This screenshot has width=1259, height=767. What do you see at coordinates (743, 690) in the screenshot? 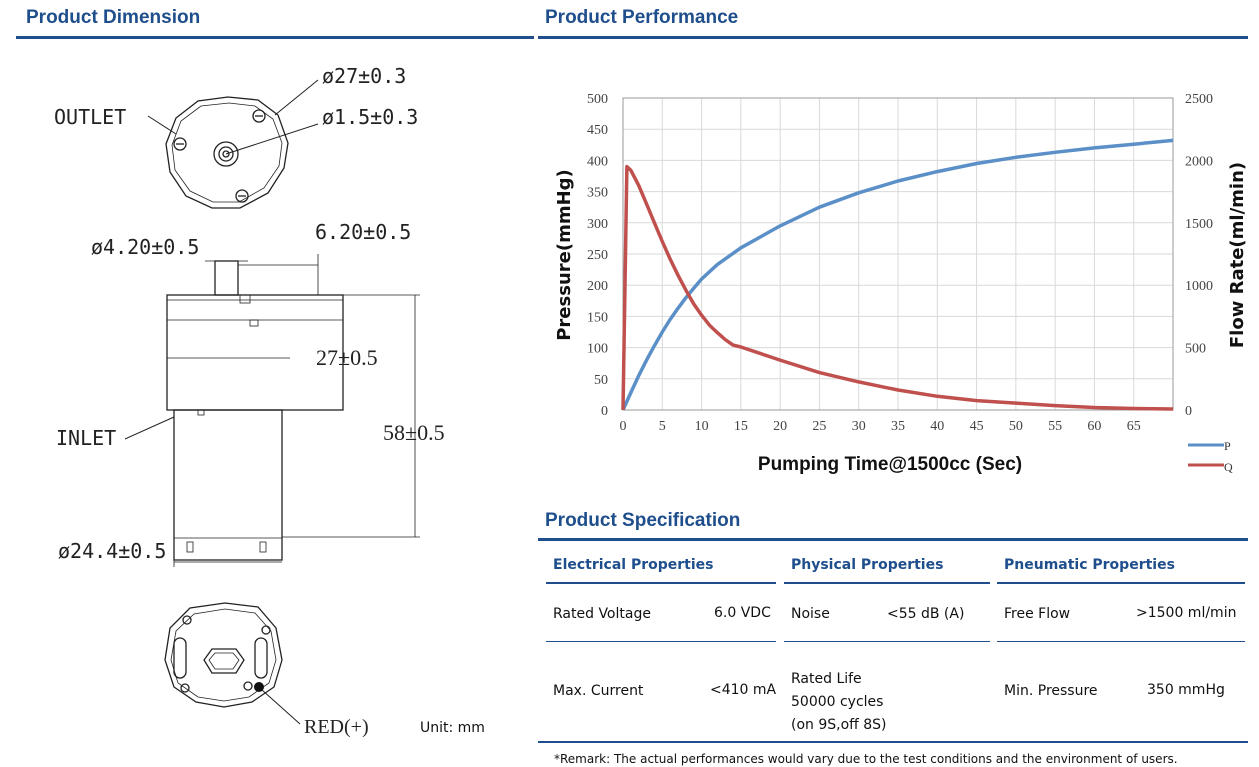
I see `max-current-value: <410 mA` at bounding box center [743, 690].